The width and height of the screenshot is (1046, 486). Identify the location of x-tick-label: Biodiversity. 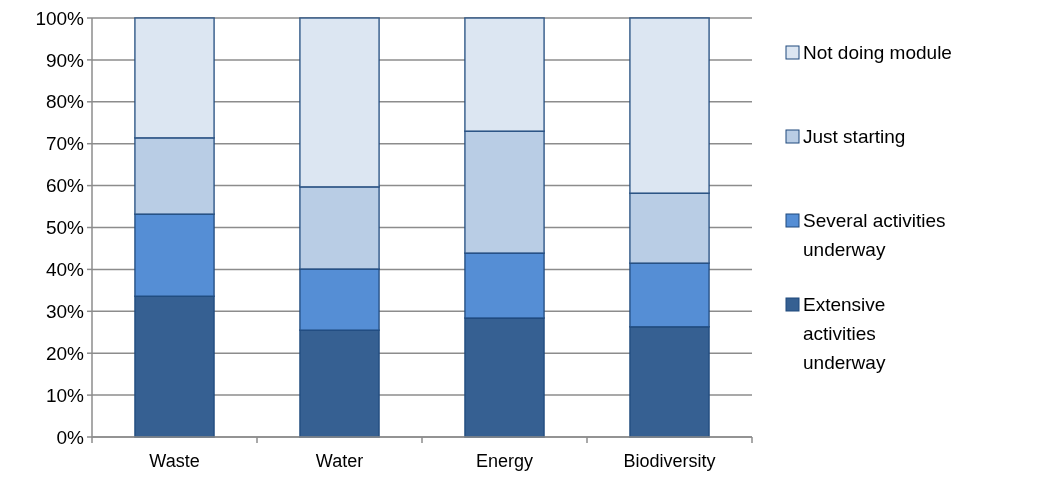
(669, 461).